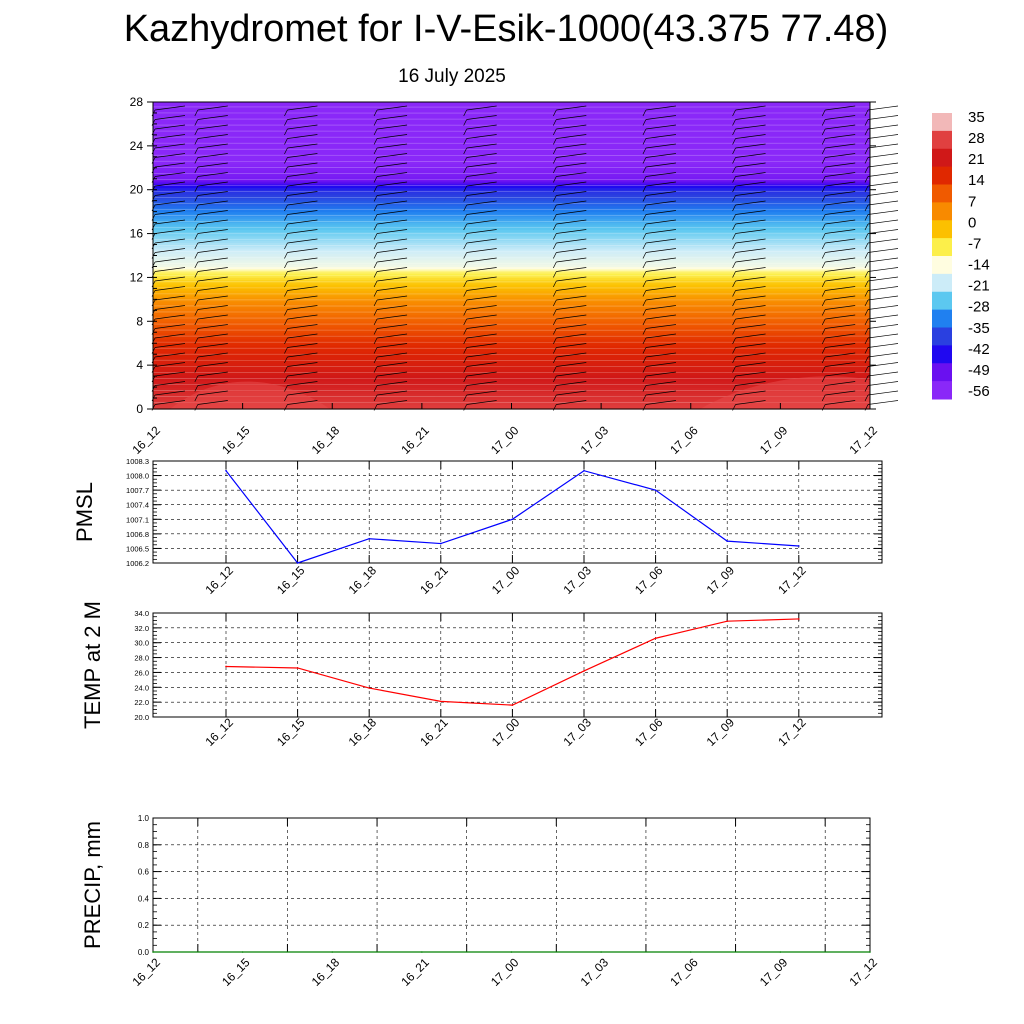 The height and width of the screenshot is (1024, 1024). What do you see at coordinates (137, 102) in the screenshot?
I see `y-tick-label: 28` at bounding box center [137, 102].